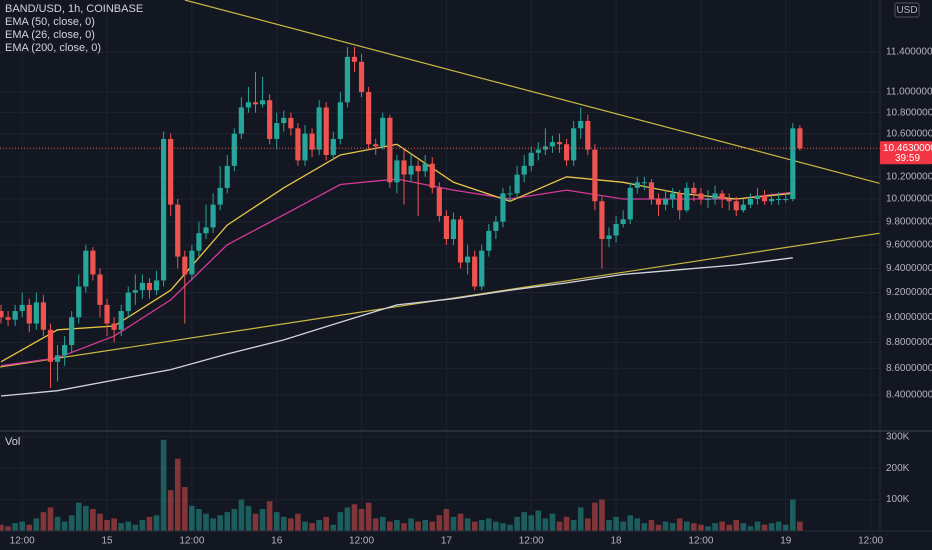 The image size is (932, 550). I want to click on currency-button, so click(907, 10).